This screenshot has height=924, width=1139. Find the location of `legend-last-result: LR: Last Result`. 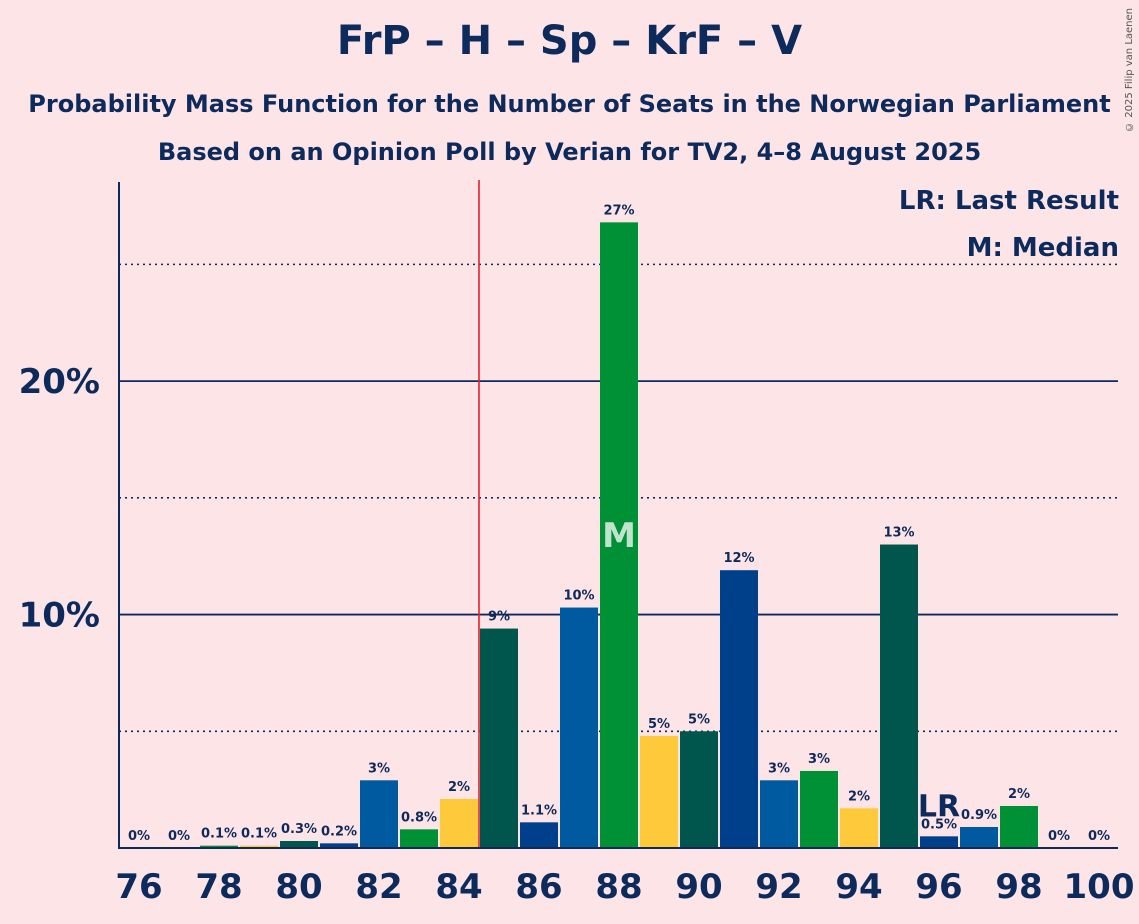

legend-last-result: LR: Last Result is located at coordinates (1008, 201).